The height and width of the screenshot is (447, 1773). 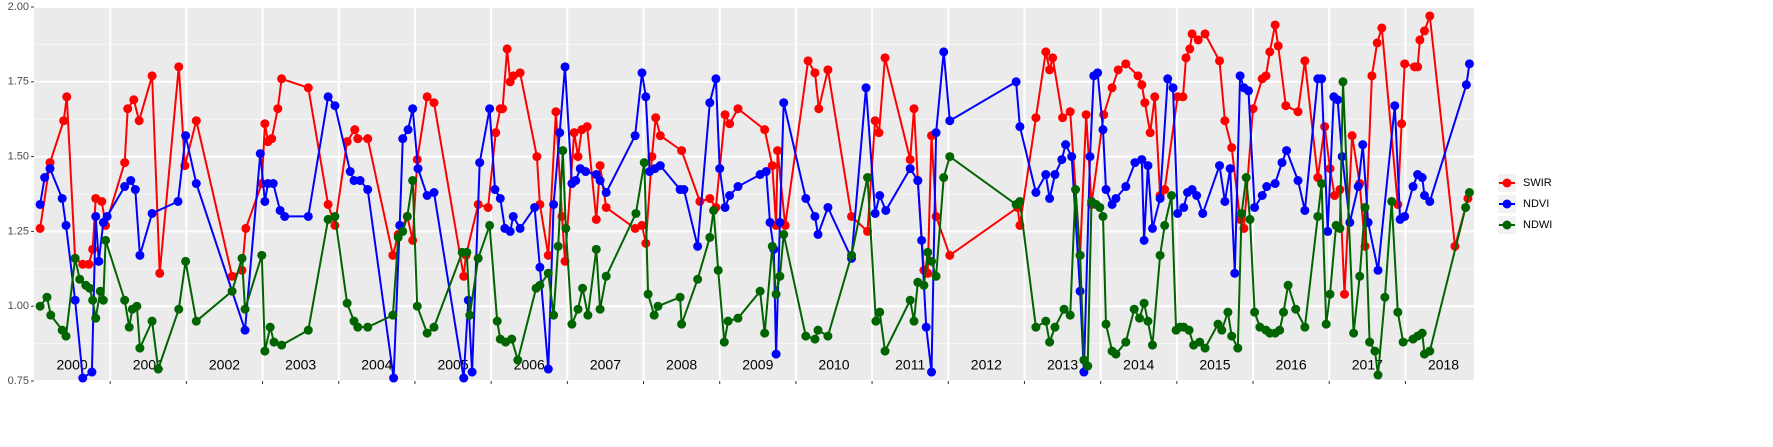 What do you see at coordinates (18, 306) in the screenshot?
I see `y-tick-label: 1.00` at bounding box center [18, 306].